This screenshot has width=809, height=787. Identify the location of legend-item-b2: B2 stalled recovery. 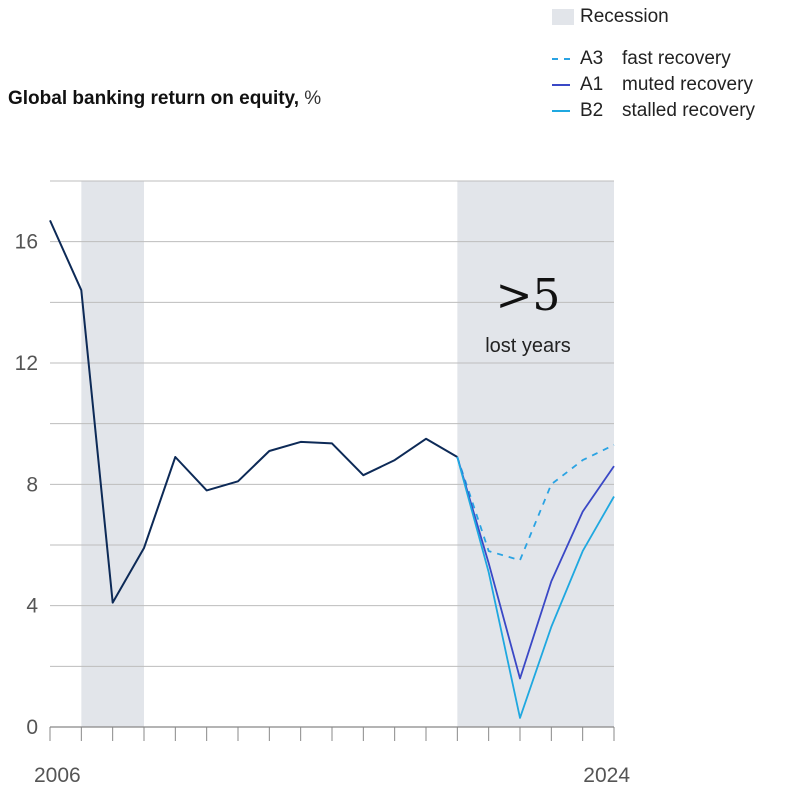
(653, 111).